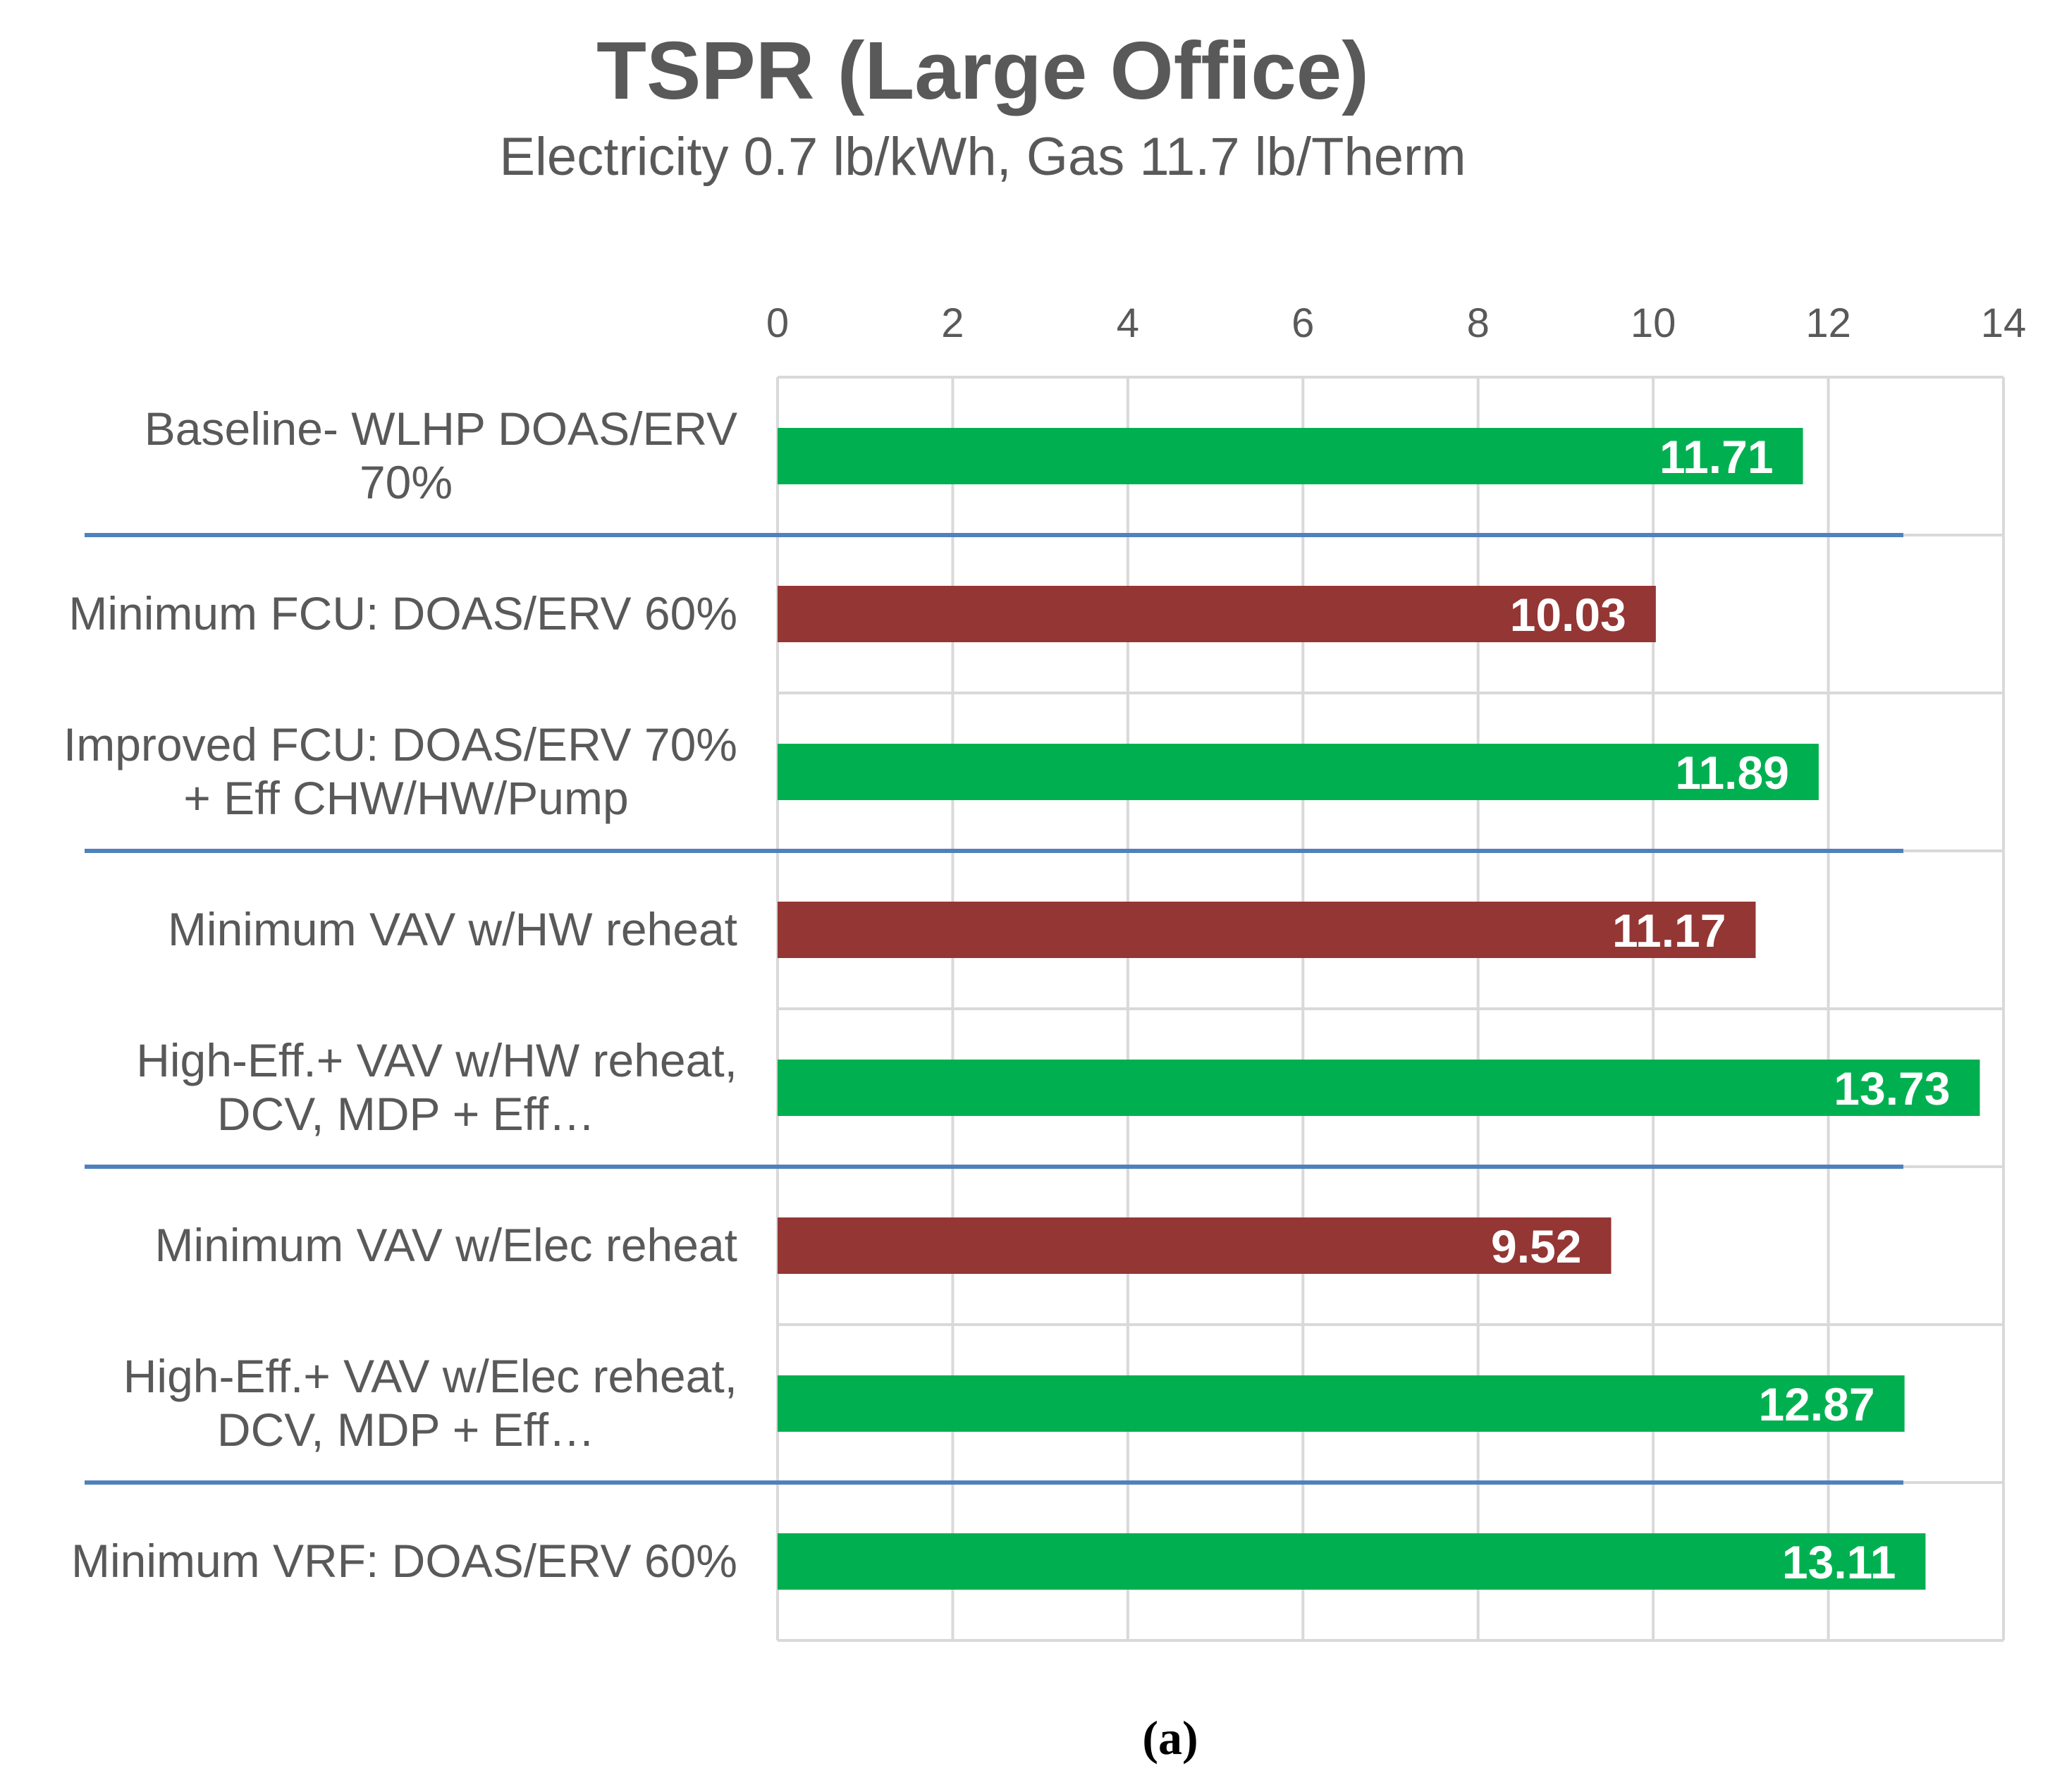 The image size is (2050, 1792). Describe the element at coordinates (400, 744) in the screenshot. I see `category-label: Improved FCU: DOAS/ERV 70%` at that location.